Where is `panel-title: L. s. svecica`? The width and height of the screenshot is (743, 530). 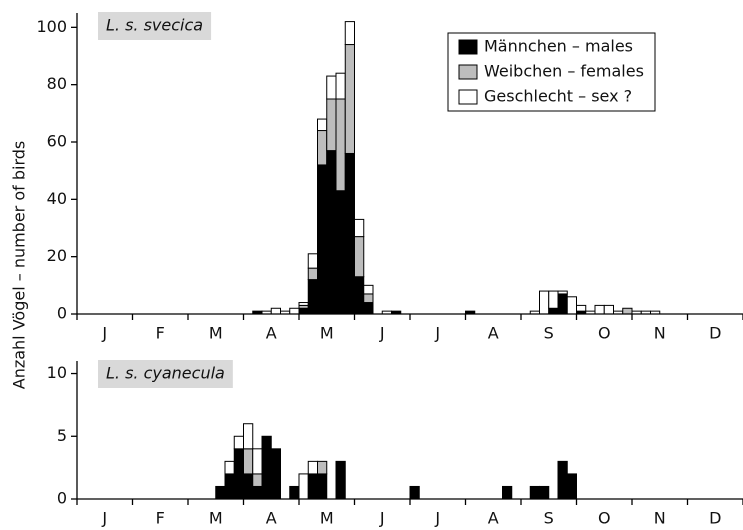
panel-title: L. s. svecica is located at coordinates (154, 25).